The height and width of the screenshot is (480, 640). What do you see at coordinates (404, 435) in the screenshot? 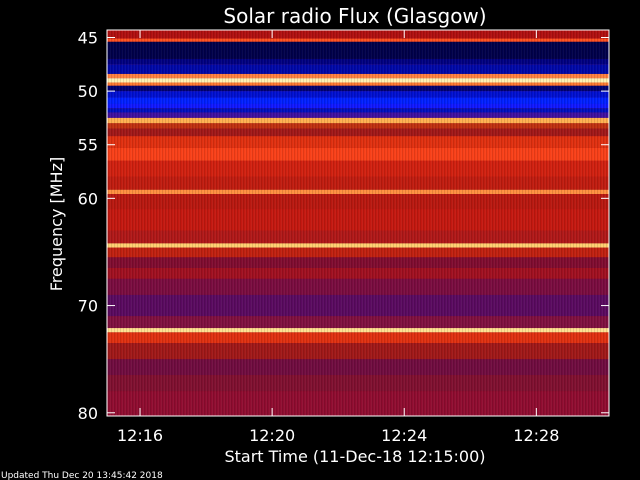
I see `x-tick-label: 12:24` at bounding box center [404, 435].